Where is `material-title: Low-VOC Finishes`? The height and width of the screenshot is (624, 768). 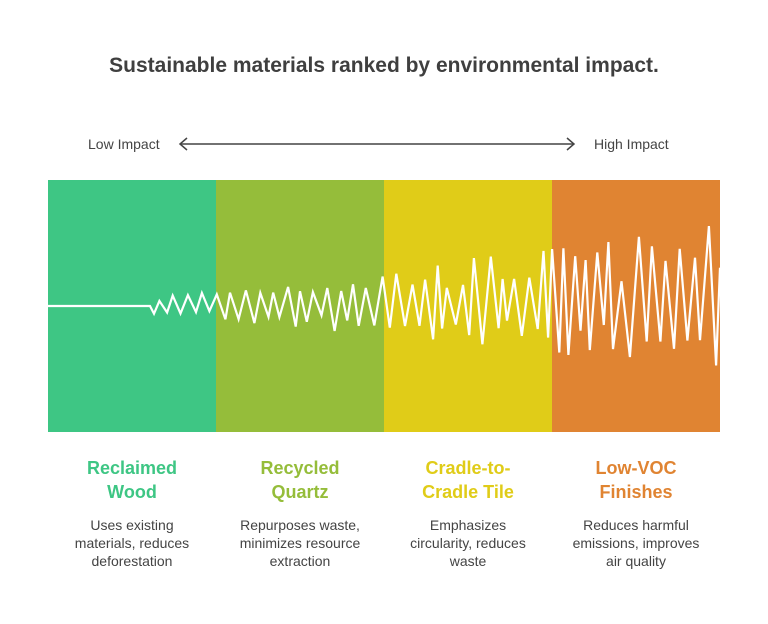
material-title: Low-VOC Finishes is located at coordinates (636, 480).